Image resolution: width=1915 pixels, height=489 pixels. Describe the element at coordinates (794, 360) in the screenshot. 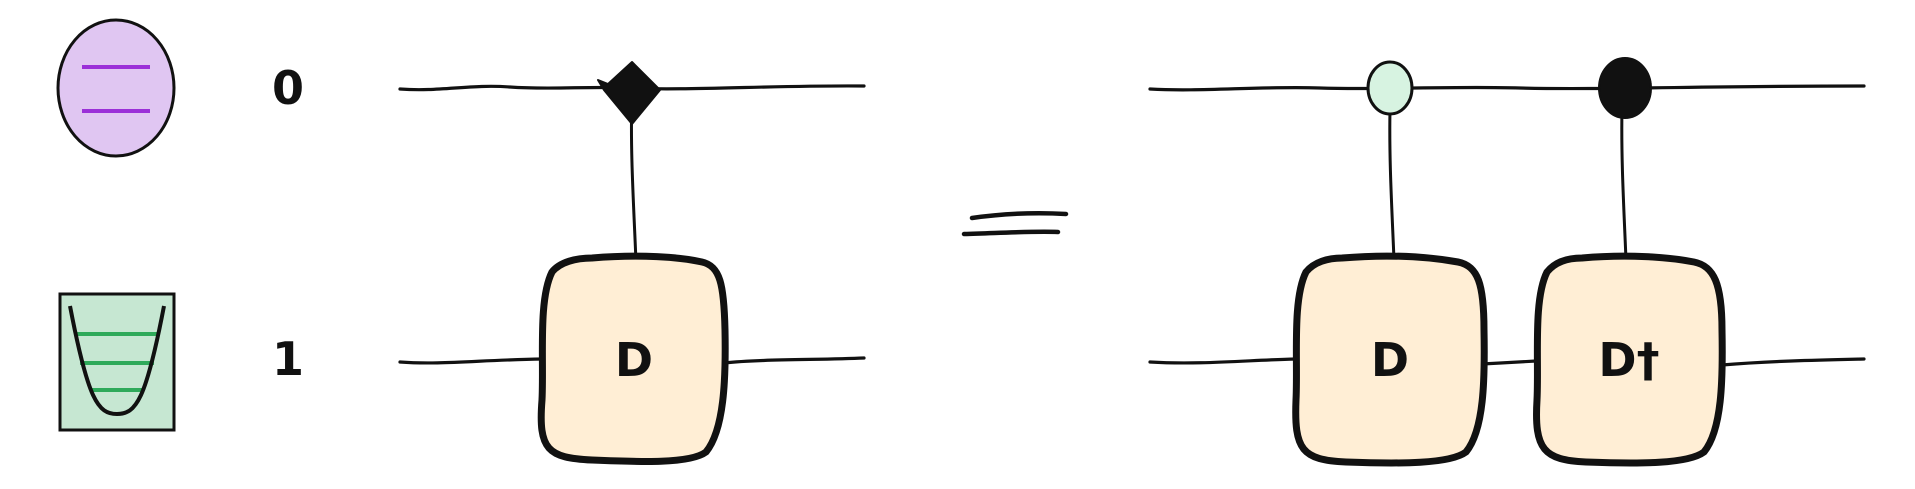

I see `left-wire-1-out` at that location.